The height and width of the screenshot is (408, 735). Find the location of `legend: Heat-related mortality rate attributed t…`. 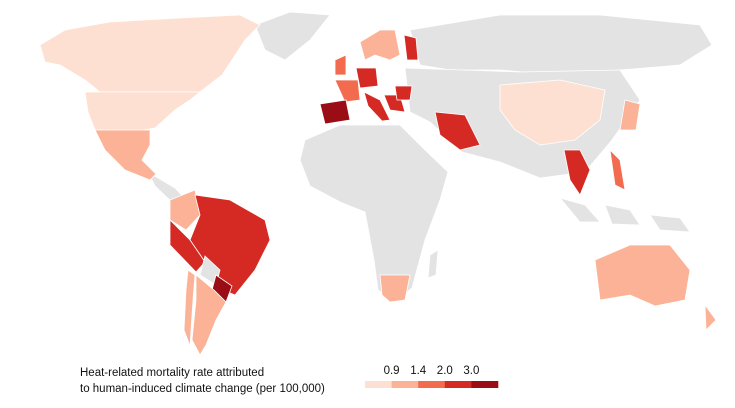

legend: Heat-related mortality rate attributed t… is located at coordinates (289, 380).